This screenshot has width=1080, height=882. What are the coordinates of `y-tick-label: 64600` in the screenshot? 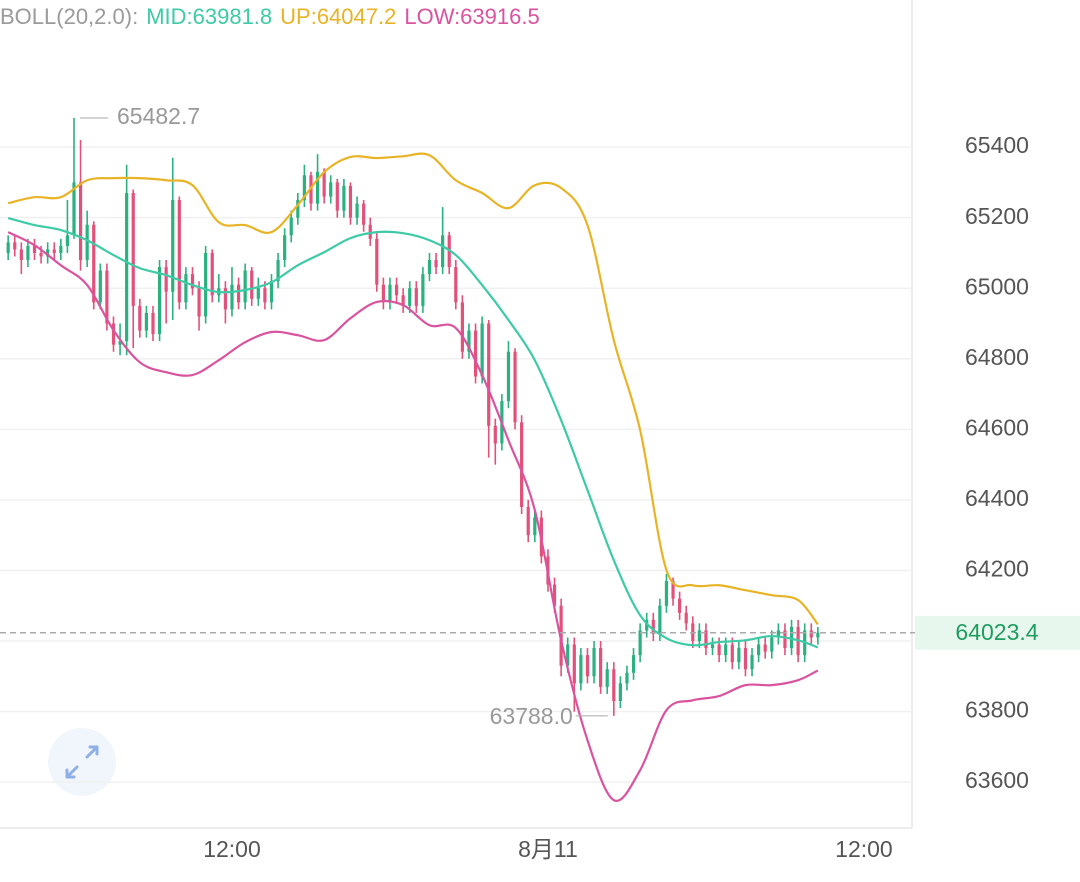 It's located at (997, 427).